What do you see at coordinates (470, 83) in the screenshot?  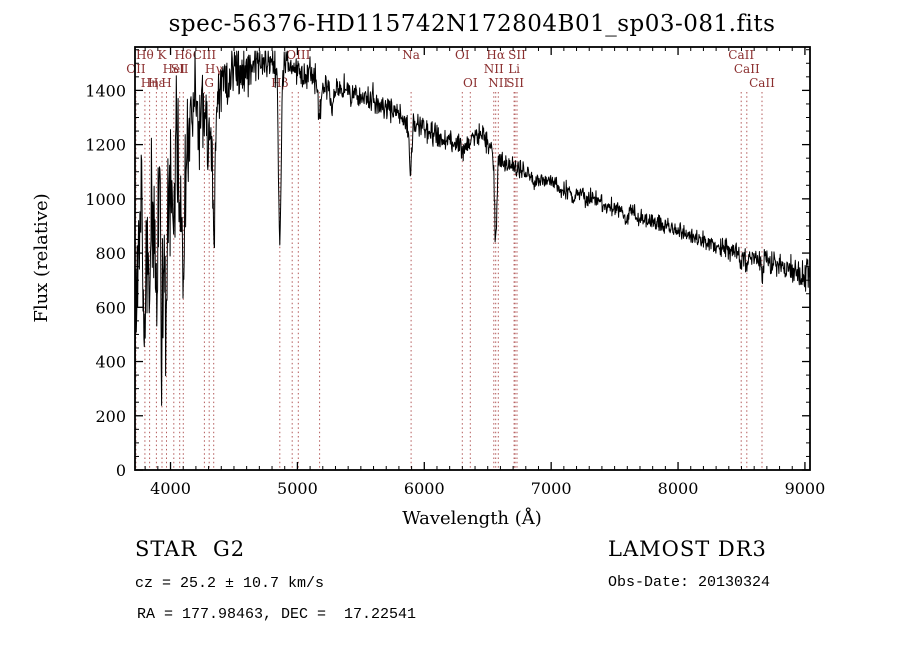 I see `line-label-6363: OI` at bounding box center [470, 83].